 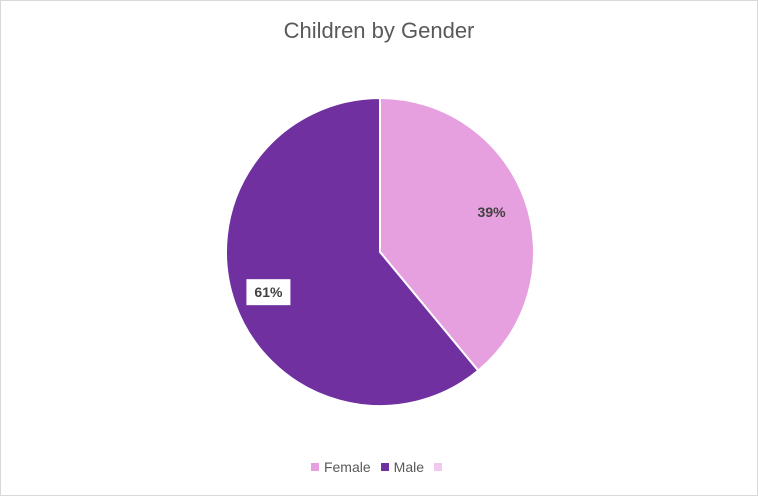 I want to click on data-label-background-male, so click(x=268, y=292).